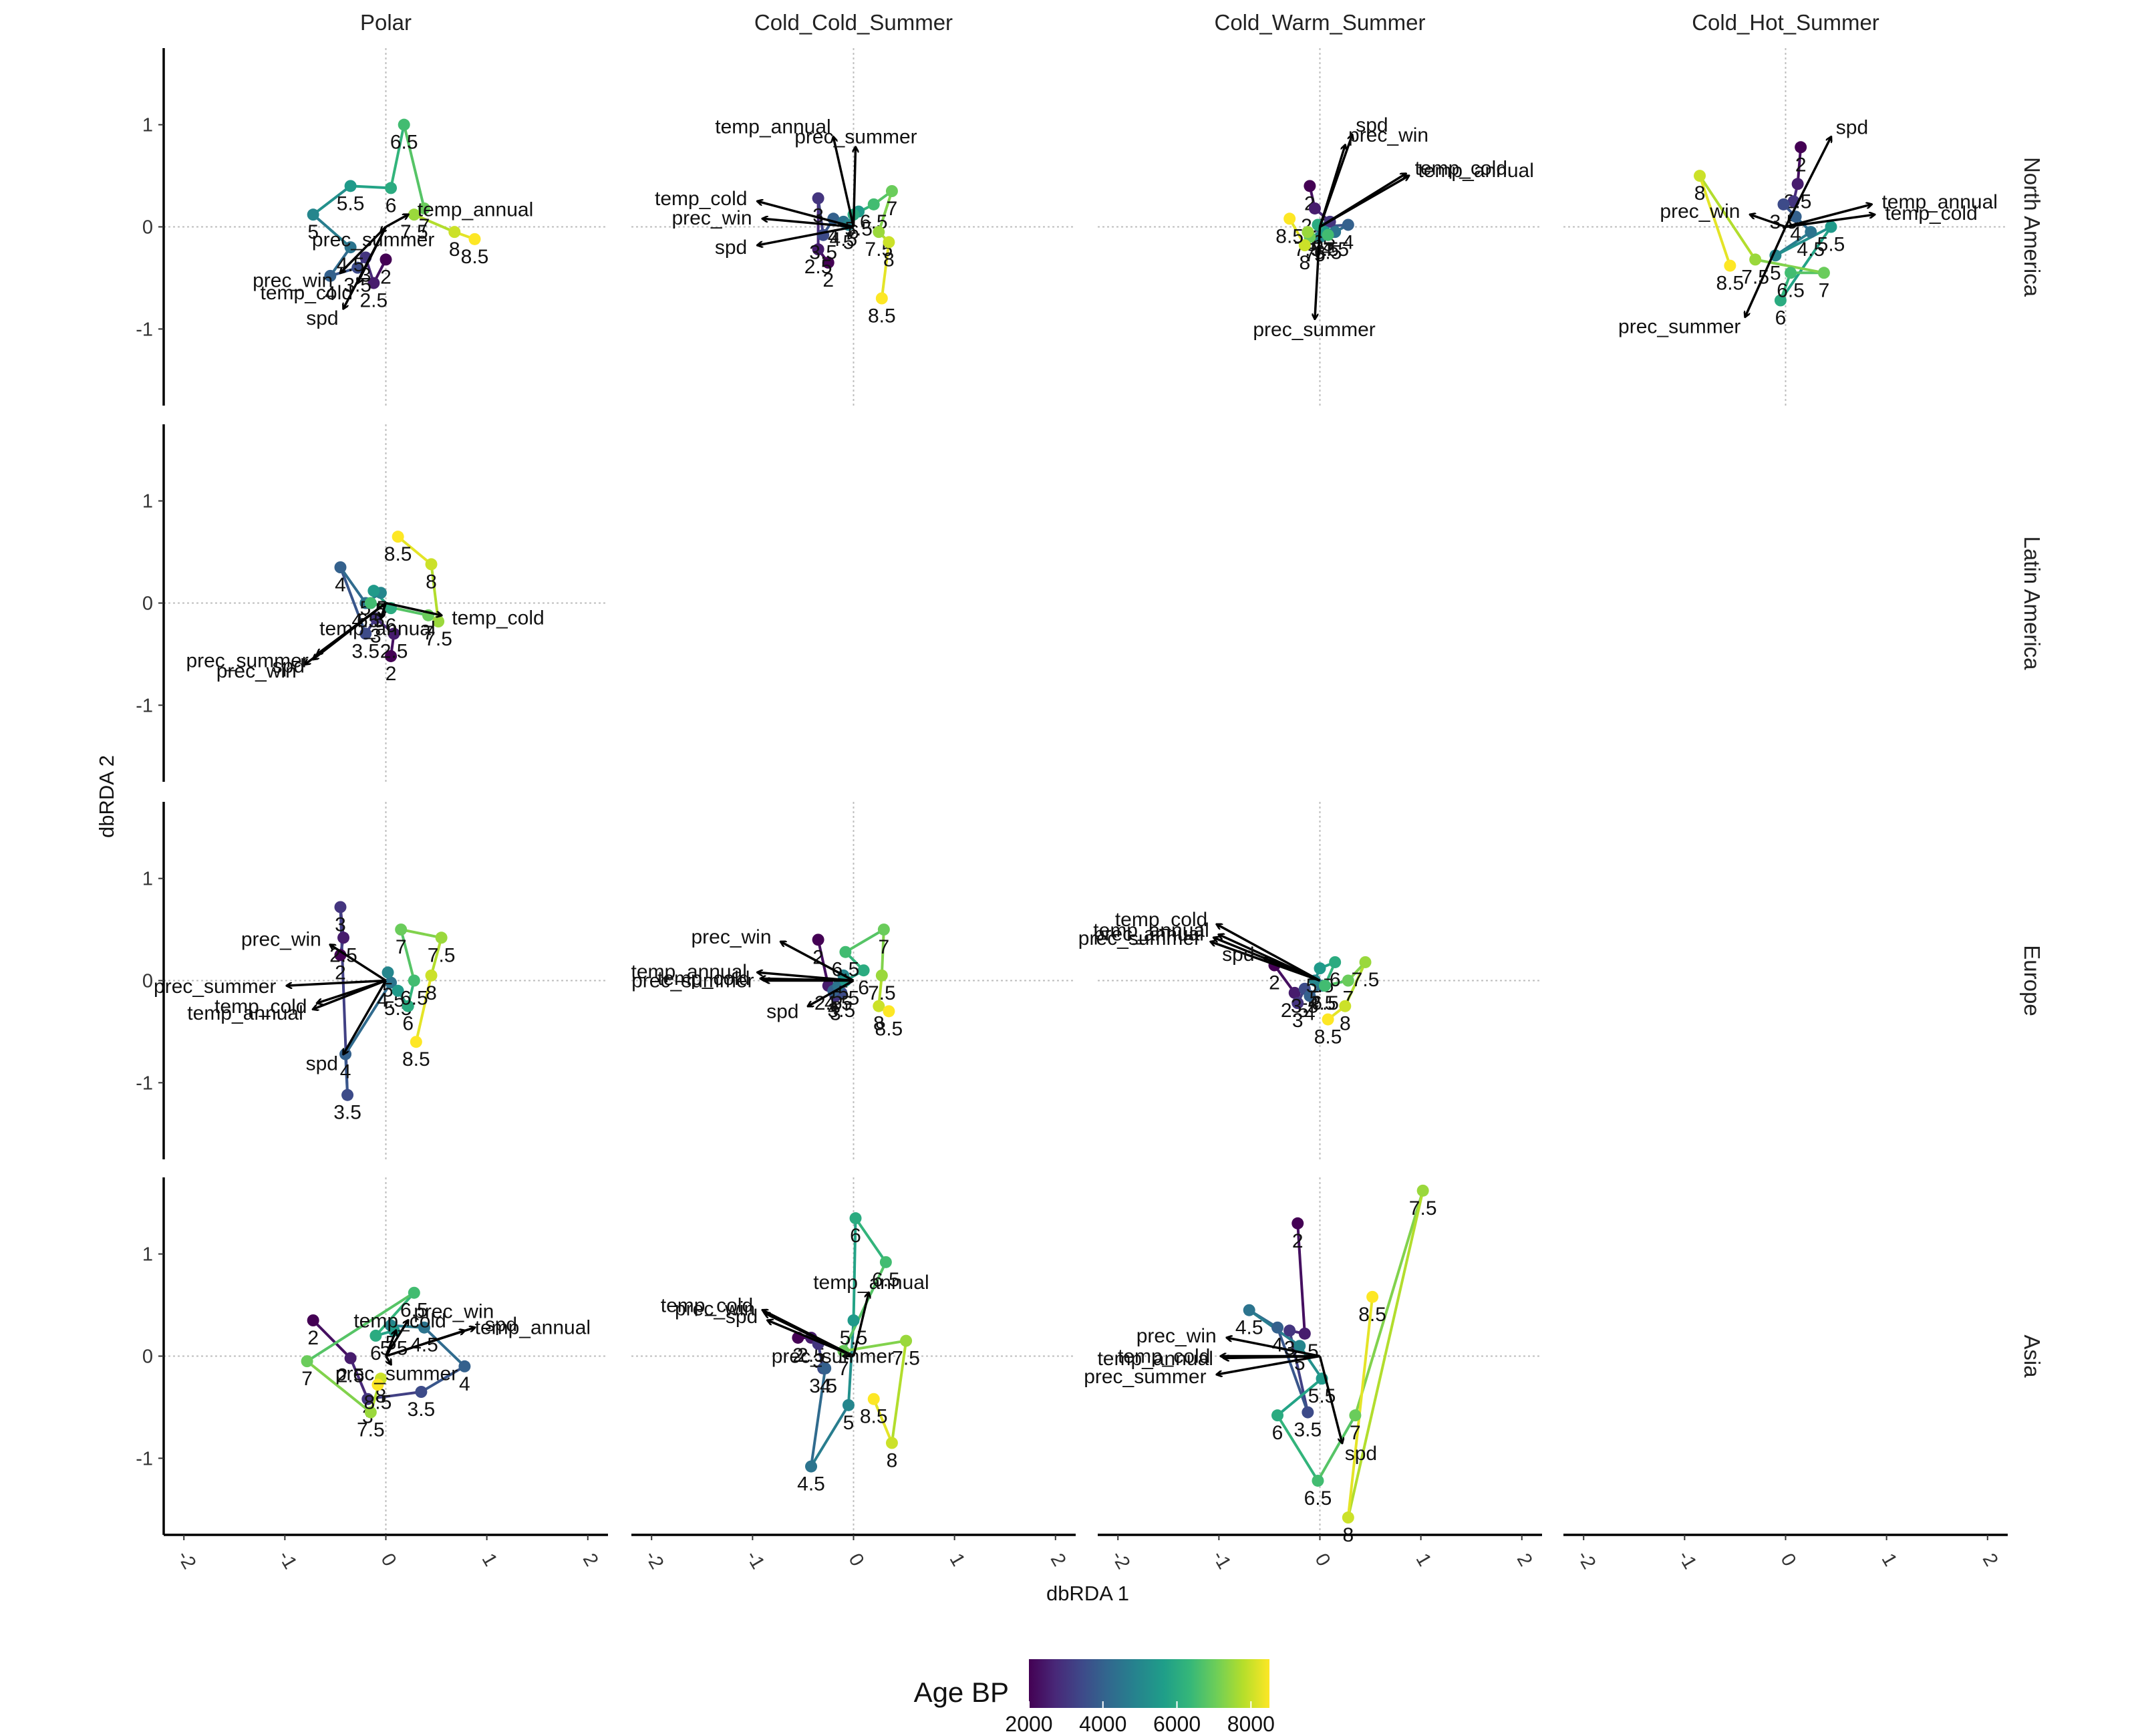  What do you see at coordinates (772, 127) in the screenshot?
I see `arrow-label: temp_annual` at bounding box center [772, 127].